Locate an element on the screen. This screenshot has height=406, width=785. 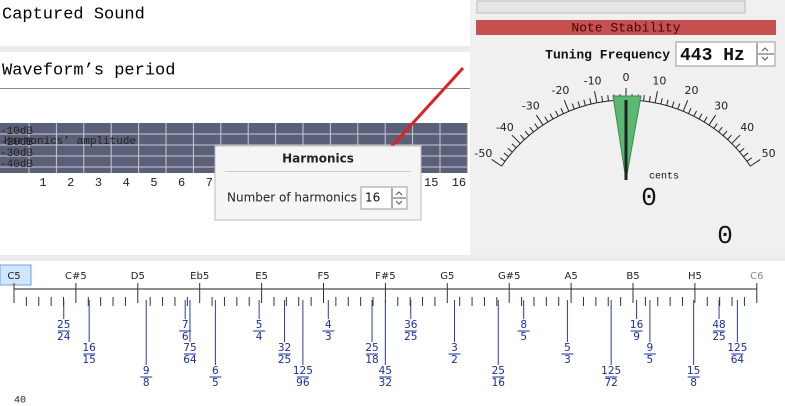
note-label: B5 is located at coordinates (632, 276).